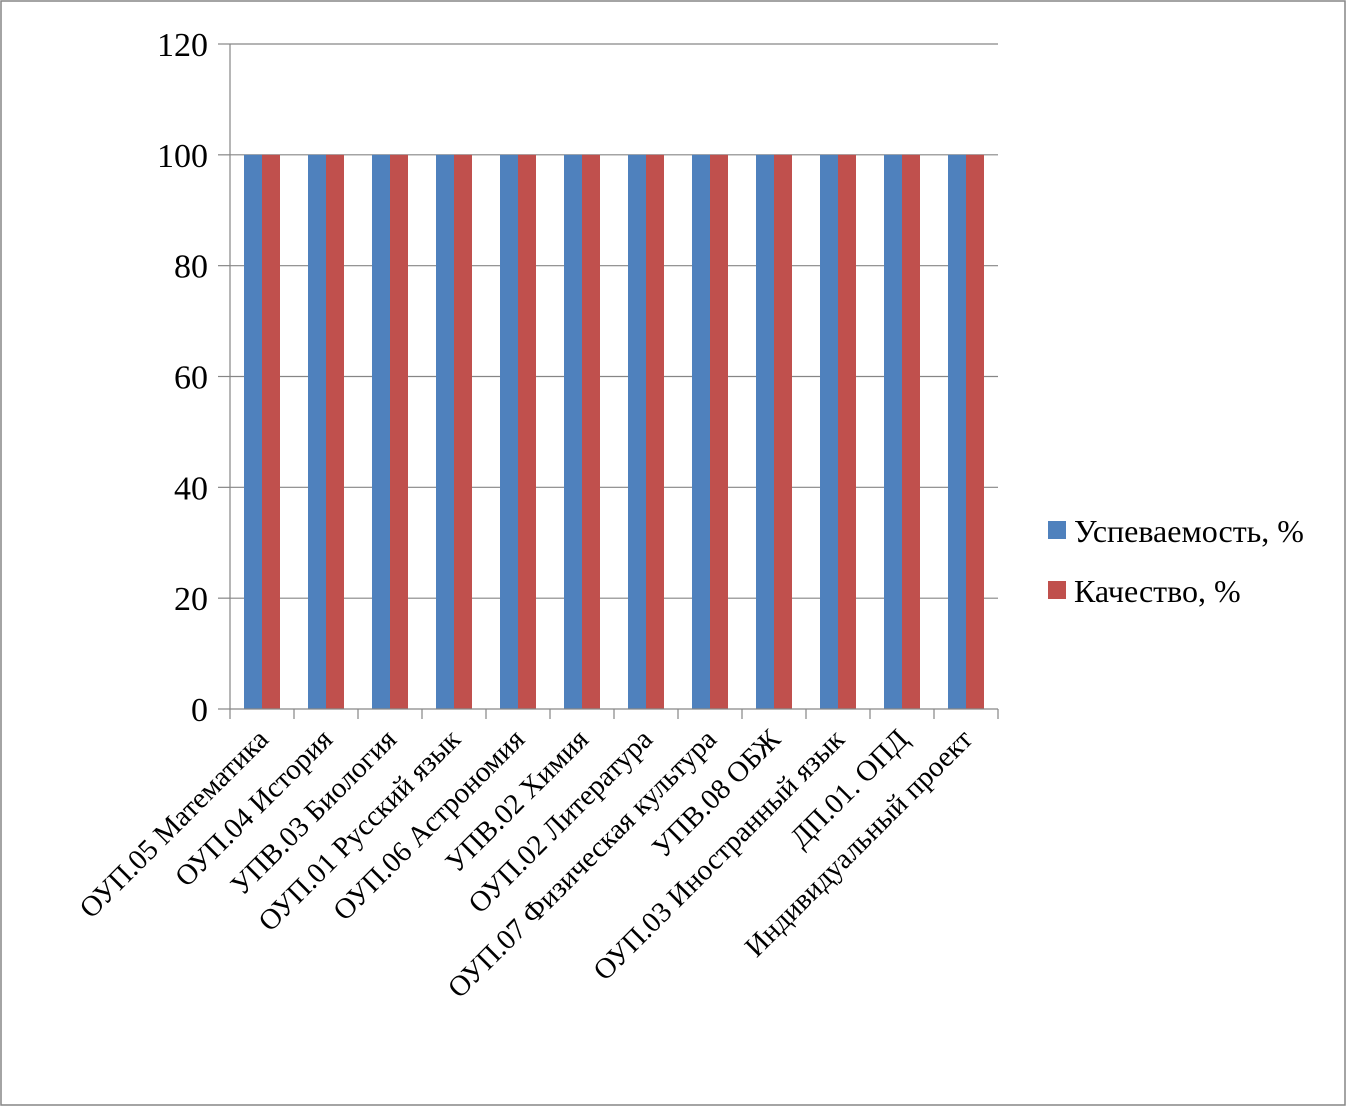  Describe the element at coordinates (1189, 531) in the screenshot. I see `legend-label: Успеваемость, %` at that location.